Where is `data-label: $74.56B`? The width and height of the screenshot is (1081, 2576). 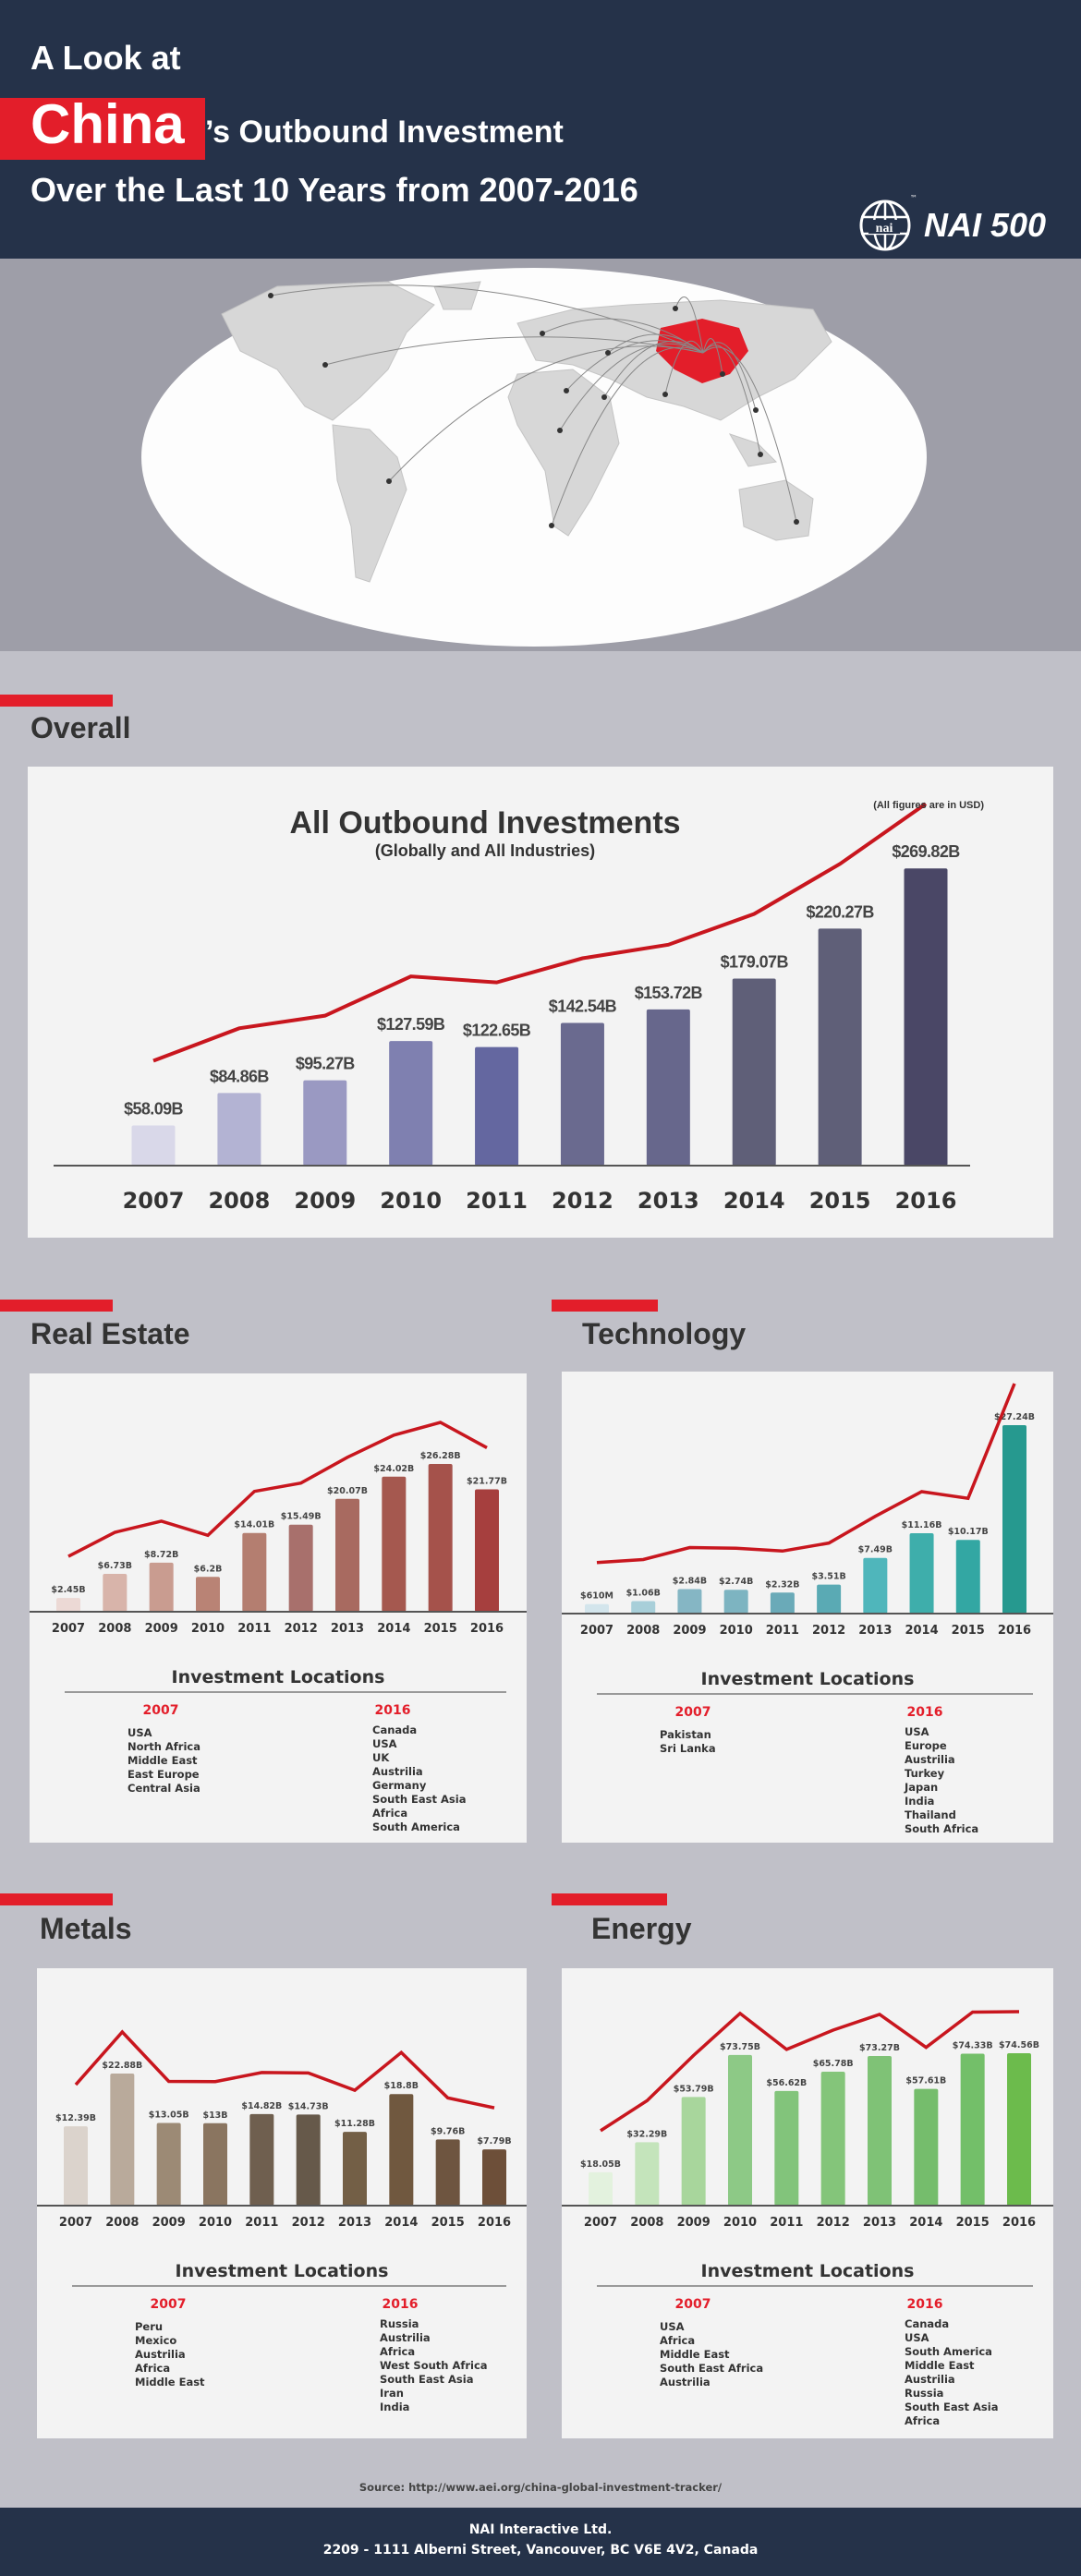
data-label: $74.56B is located at coordinates (1019, 2045).